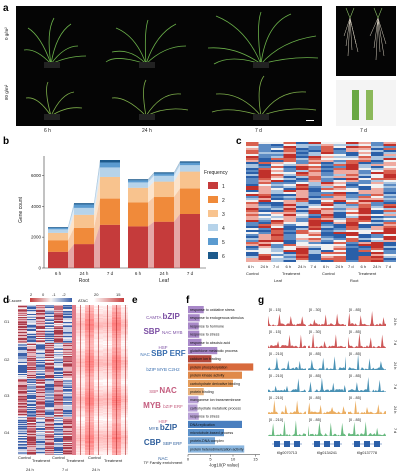 The height and width of the screenshot is (475, 400). What do you see at coordinates (64, 294) in the screenshot?
I see `zscore-tick-m2: -2` at bounding box center [64, 294].